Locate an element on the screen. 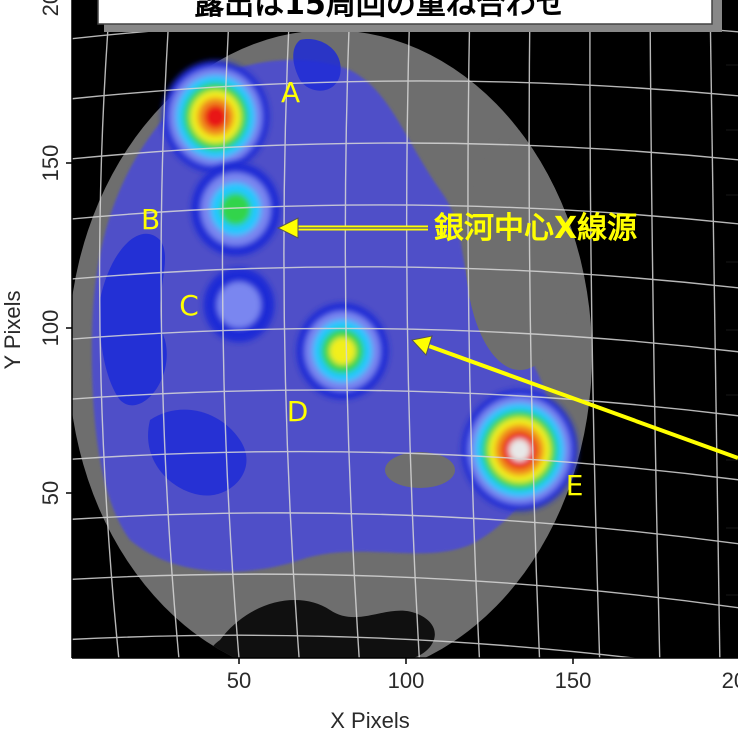 This screenshot has height=736, width=738. title-box: 露出は15周回の重ね合わせ is located at coordinates (409, 16).